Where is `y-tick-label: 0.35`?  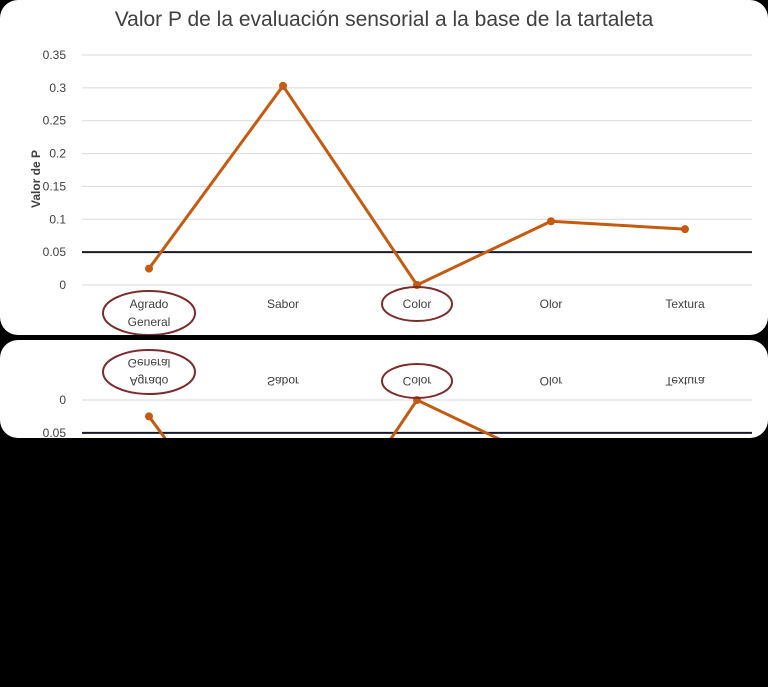 y-tick-label: 0.35 is located at coordinates (55, 55).